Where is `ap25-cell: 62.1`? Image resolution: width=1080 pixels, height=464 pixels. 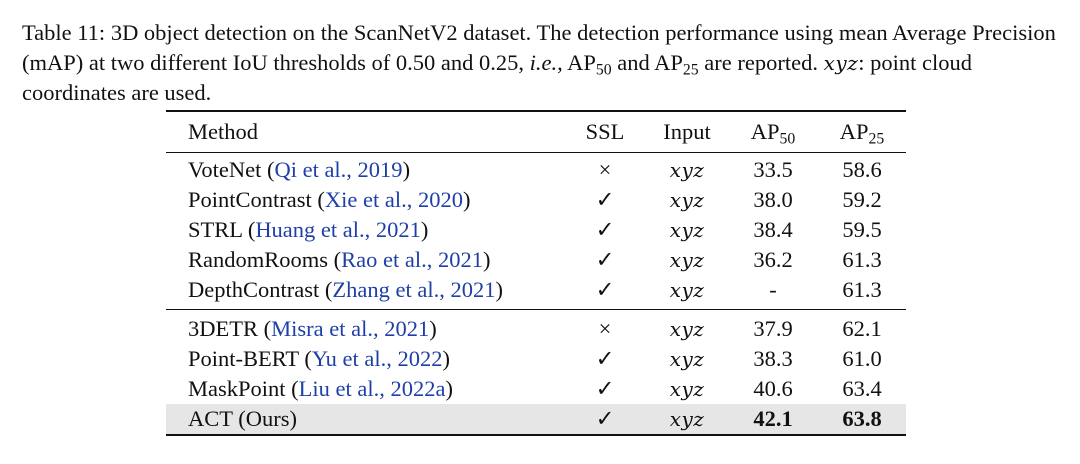 ap25-cell: 62.1 is located at coordinates (862, 328).